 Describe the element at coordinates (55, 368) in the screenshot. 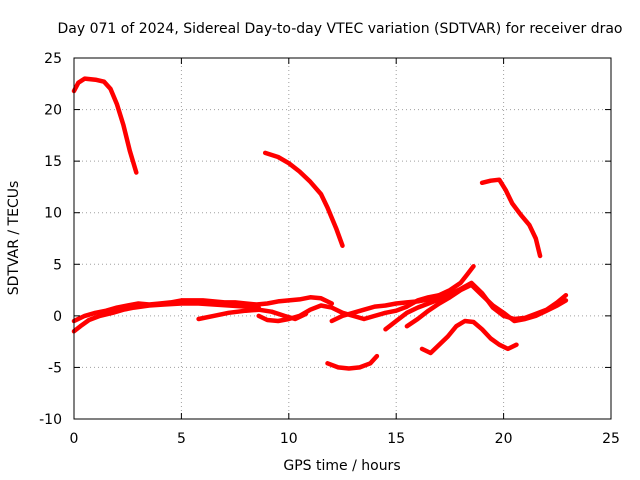

I see `y-tick-label: -5` at that location.